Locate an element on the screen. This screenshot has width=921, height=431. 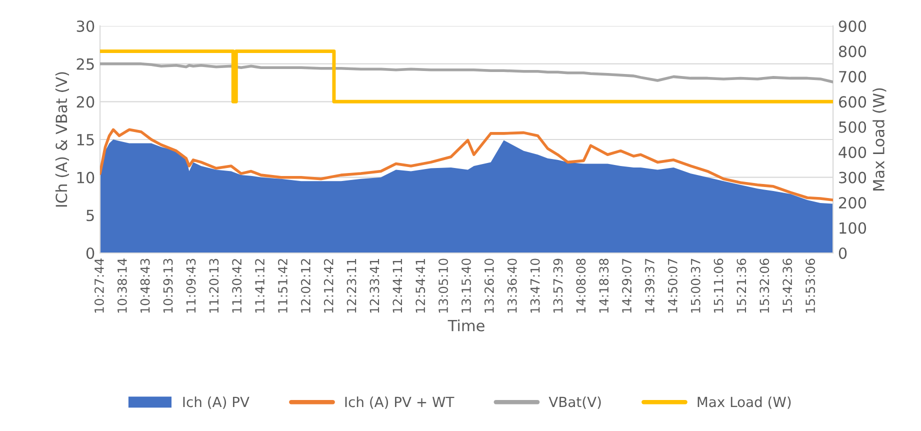
x-tick-label: 15:21:36 is located at coordinates (741, 285).